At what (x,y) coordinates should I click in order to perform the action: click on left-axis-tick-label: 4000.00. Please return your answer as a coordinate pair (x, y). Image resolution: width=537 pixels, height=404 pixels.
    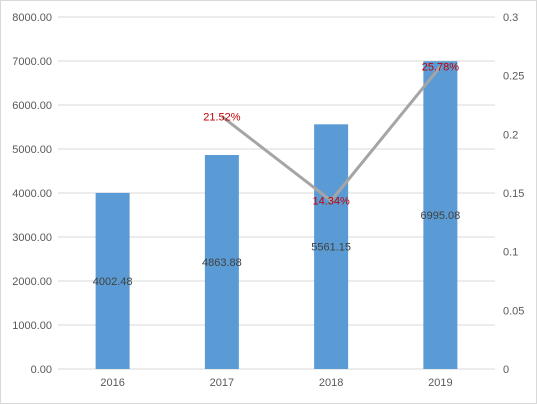
    Looking at the image, I should click on (32, 194).